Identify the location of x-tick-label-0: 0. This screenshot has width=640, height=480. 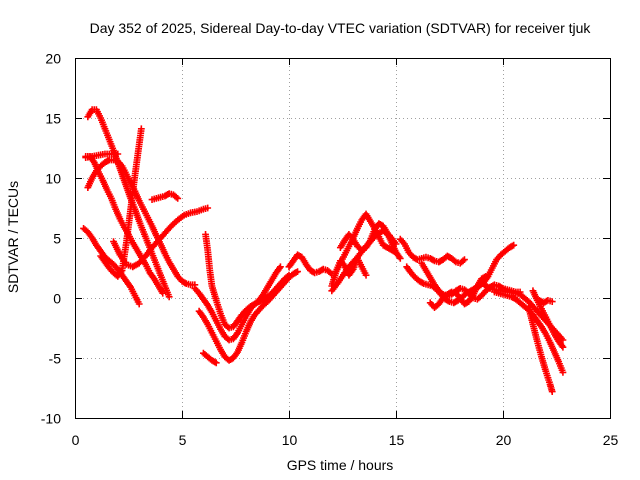
(76, 440).